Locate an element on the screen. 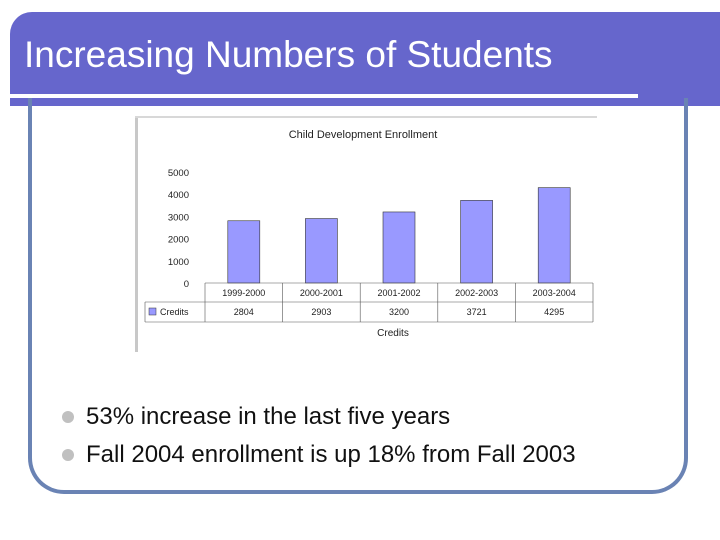  x-category-label: 2002-2003 is located at coordinates (476, 293).